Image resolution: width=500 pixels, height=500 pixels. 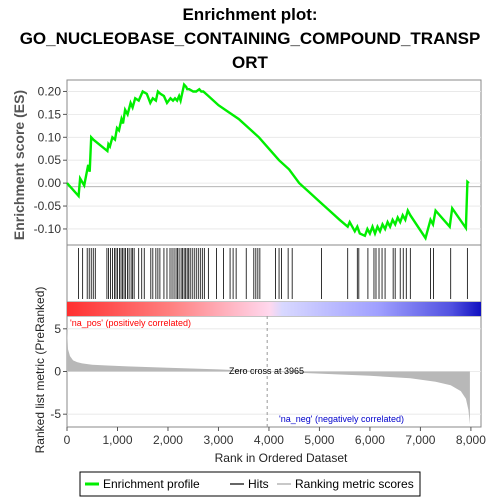 I want to click on hits-panel, so click(x=273, y=273).